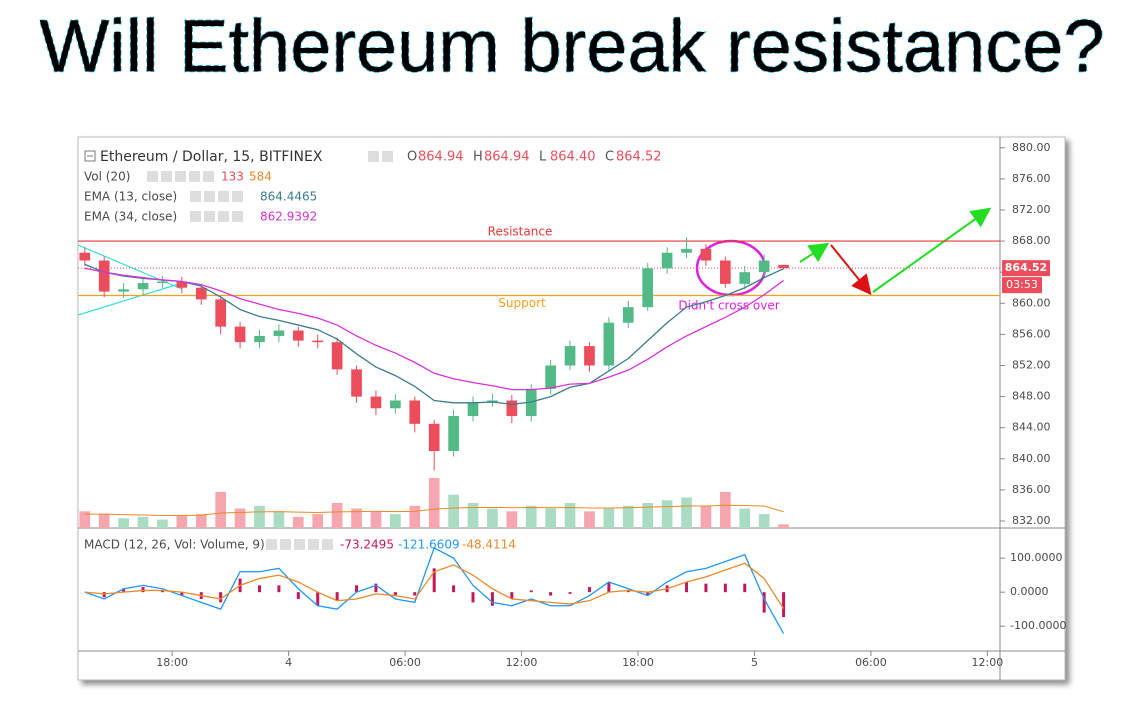  I want to click on countdown-box, so click(1022, 285).